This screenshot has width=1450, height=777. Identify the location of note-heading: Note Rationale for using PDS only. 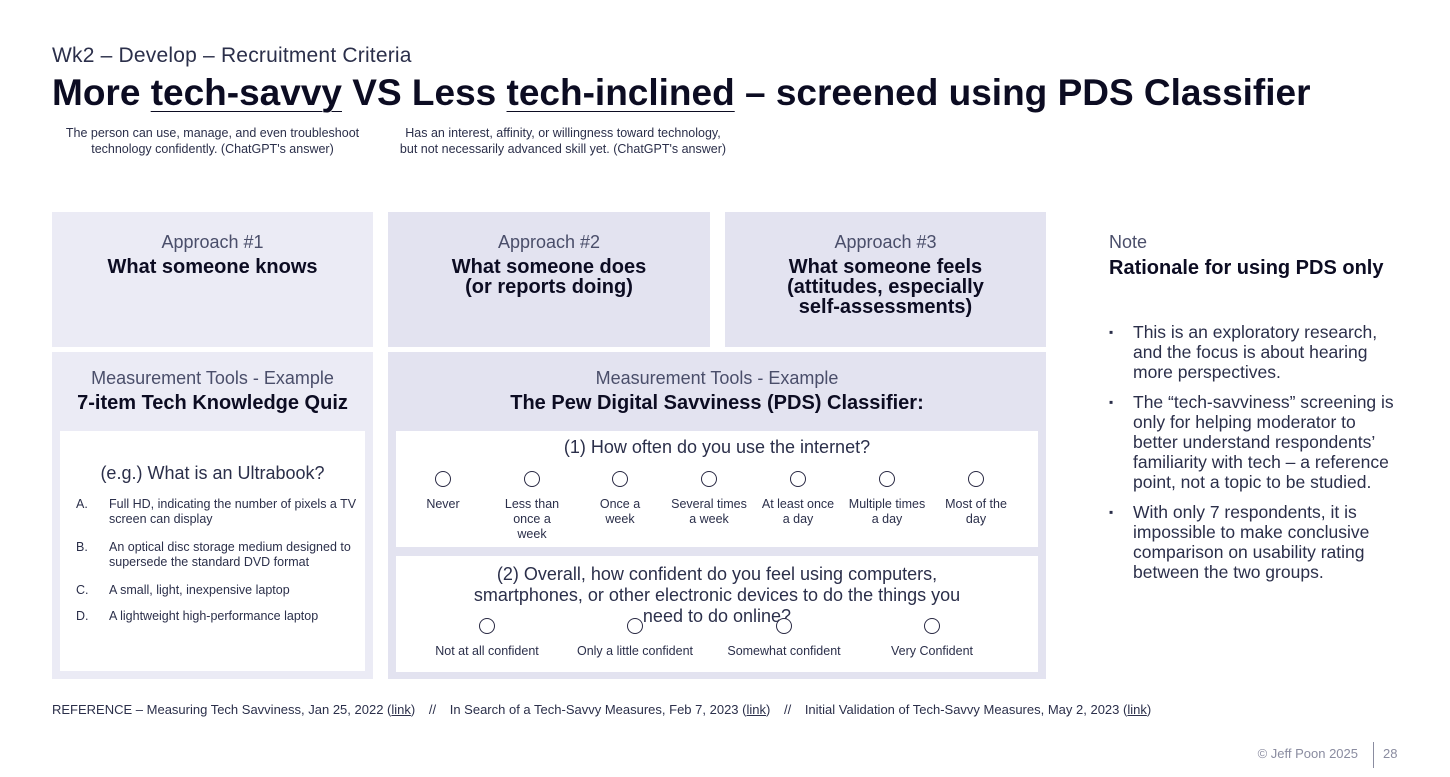
(1254, 256).